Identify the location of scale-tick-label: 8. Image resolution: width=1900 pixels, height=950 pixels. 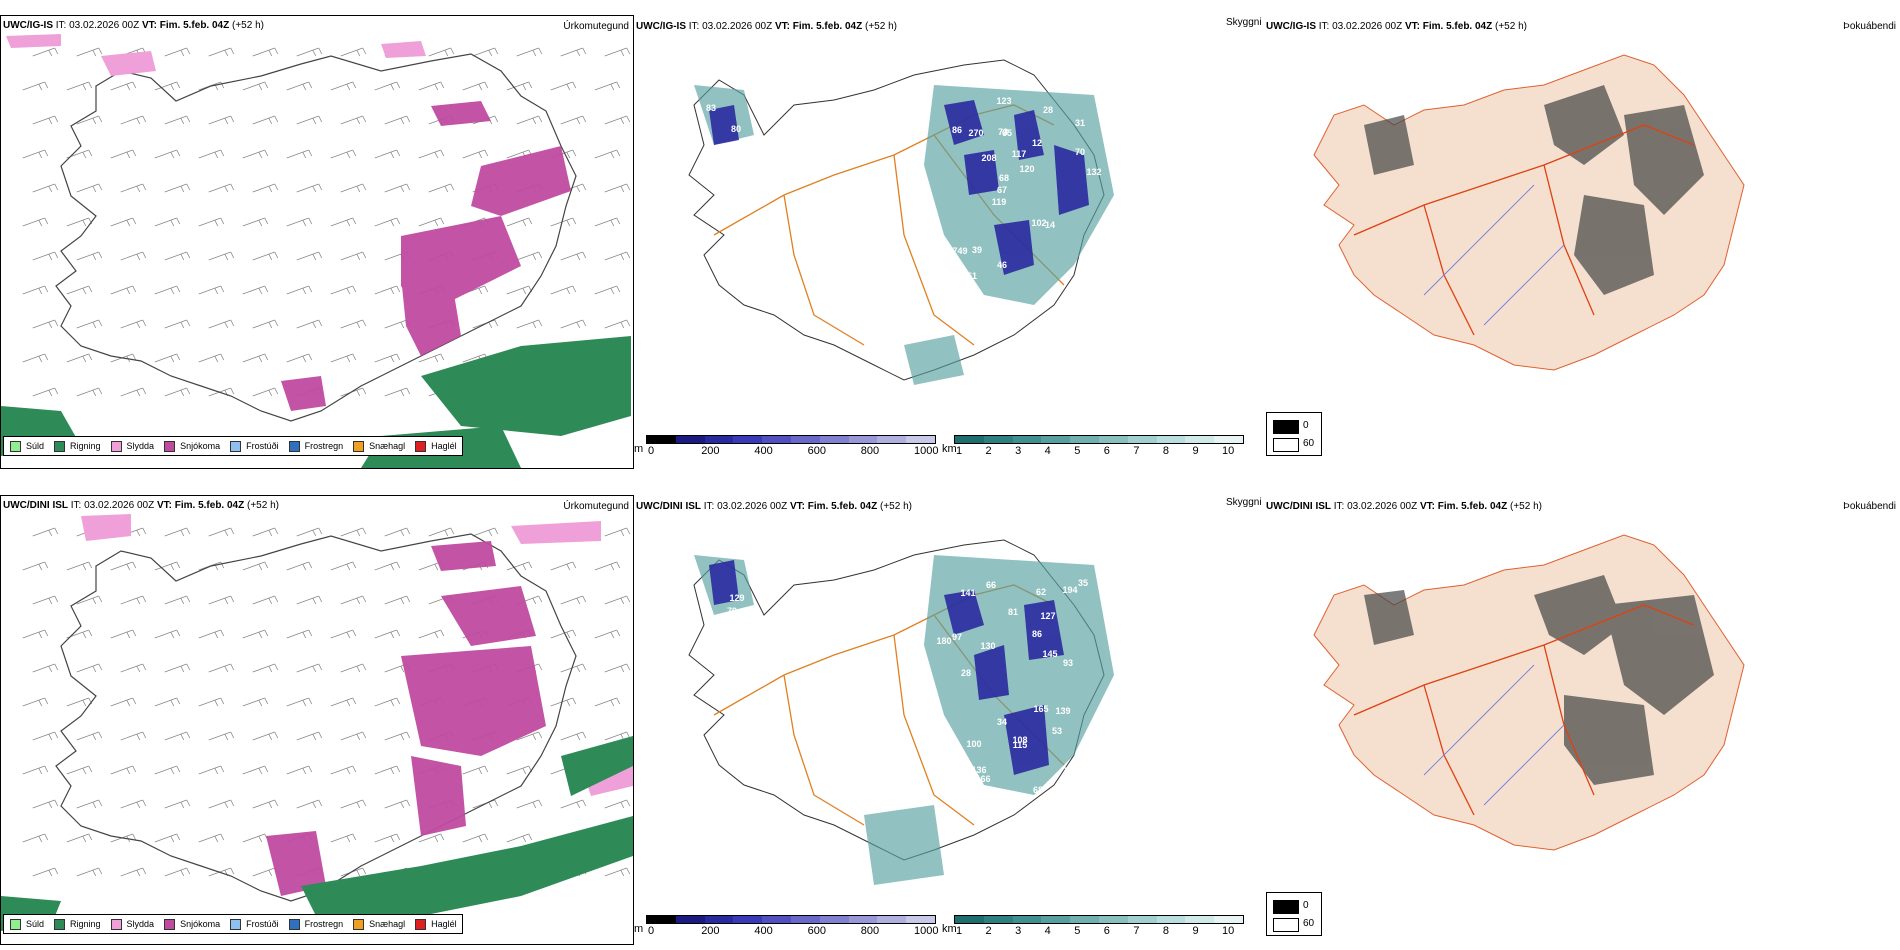
(1165, 931).